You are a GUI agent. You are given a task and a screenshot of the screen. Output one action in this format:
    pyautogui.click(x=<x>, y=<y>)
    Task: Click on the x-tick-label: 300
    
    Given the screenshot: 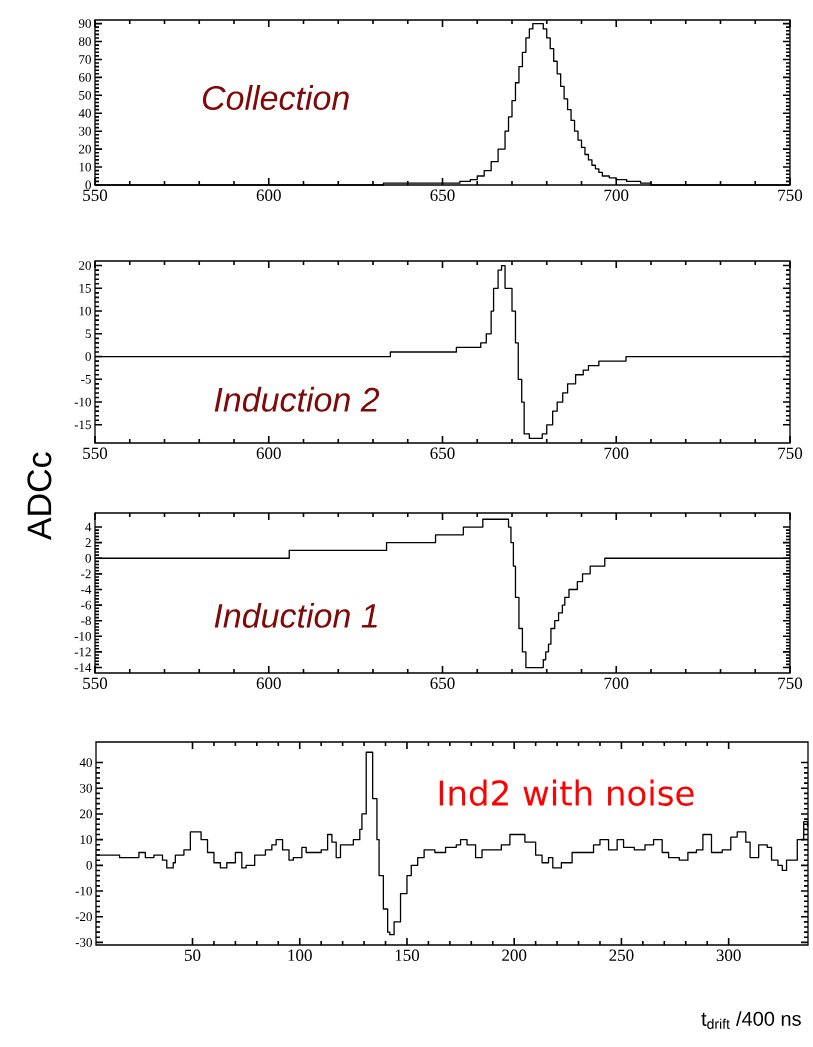 What is the action you would take?
    pyautogui.click(x=728, y=955)
    